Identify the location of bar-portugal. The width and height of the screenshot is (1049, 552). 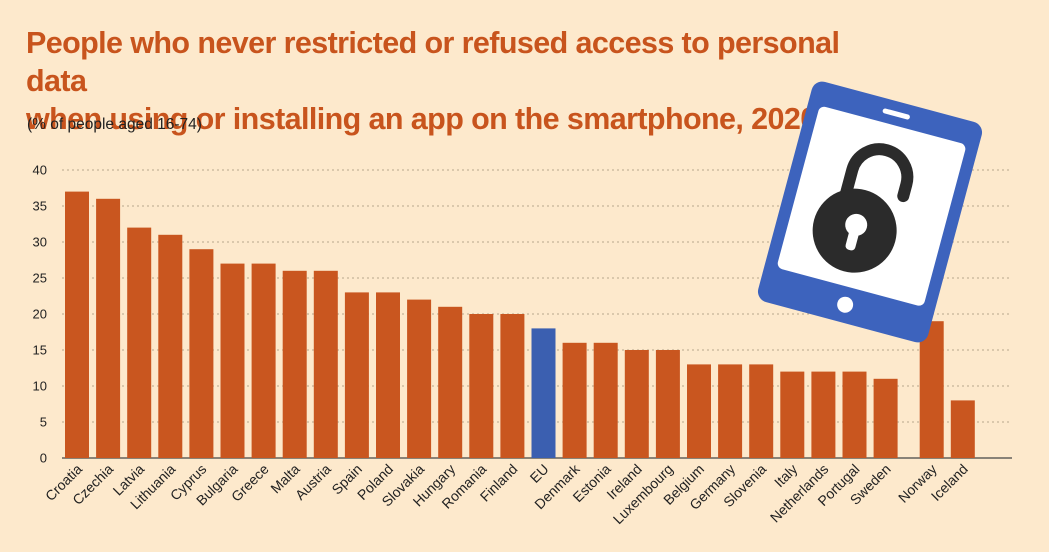
(854, 414).